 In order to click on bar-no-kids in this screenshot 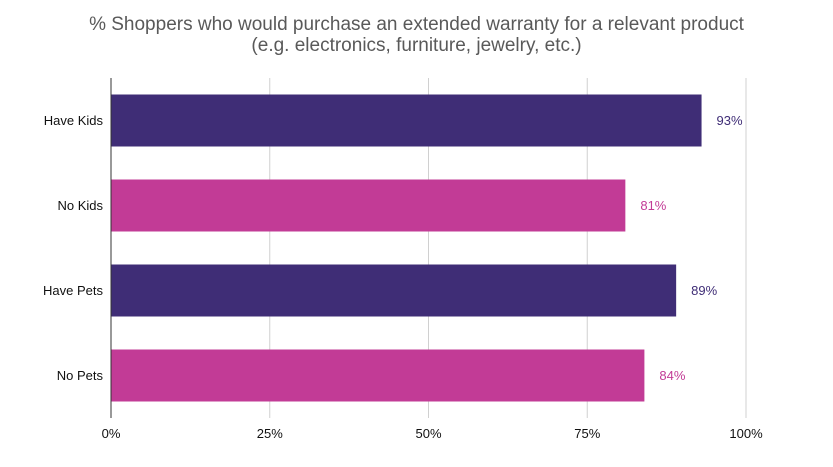, I will do `click(368, 205)`.